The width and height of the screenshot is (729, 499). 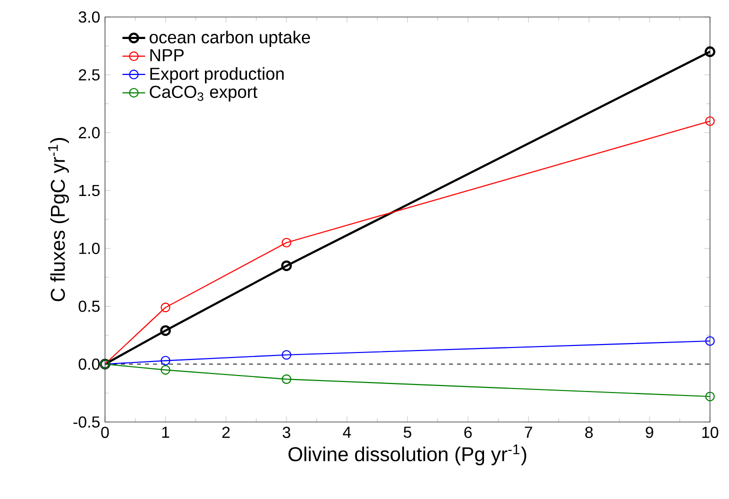 I want to click on y-tick-label: 3.0, so click(x=89, y=17).